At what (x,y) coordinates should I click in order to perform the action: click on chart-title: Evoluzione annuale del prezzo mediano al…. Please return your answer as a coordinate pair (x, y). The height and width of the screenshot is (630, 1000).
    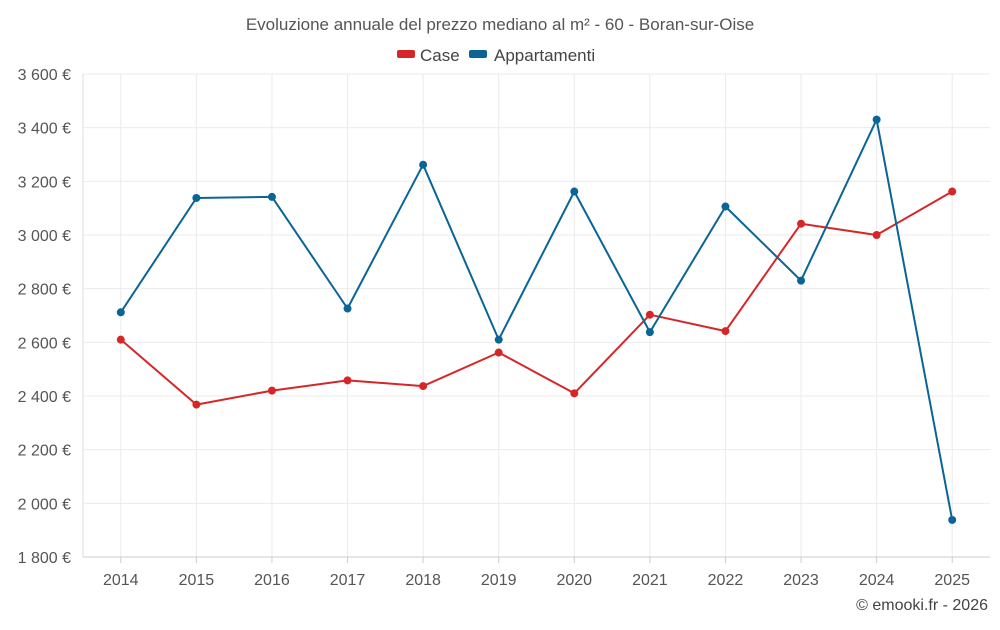
    Looking at the image, I should click on (500, 24).